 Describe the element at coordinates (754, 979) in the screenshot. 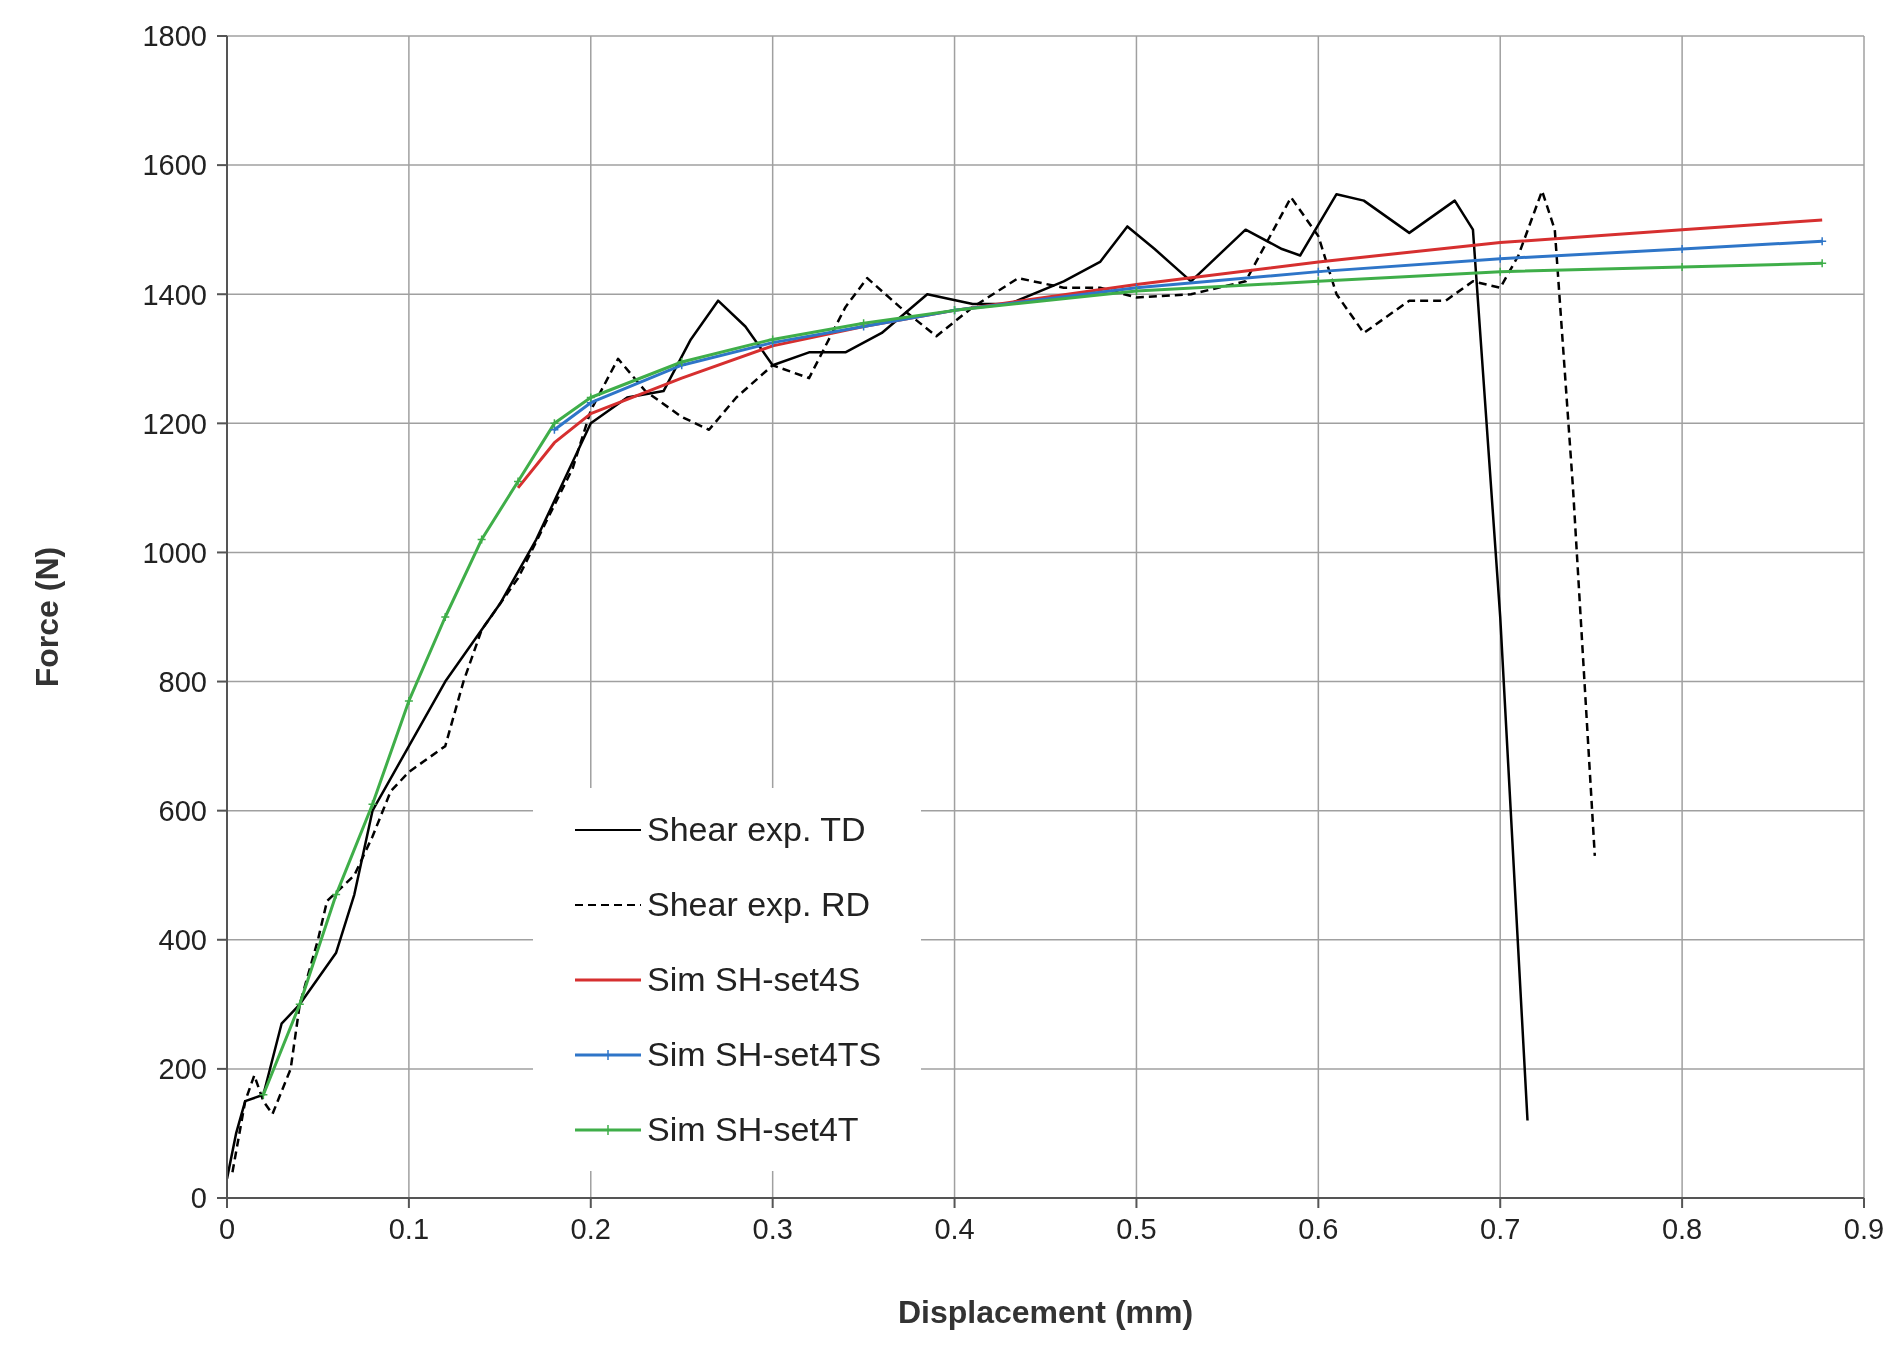

I see `legend-label: Sim SH-set4S` at that location.